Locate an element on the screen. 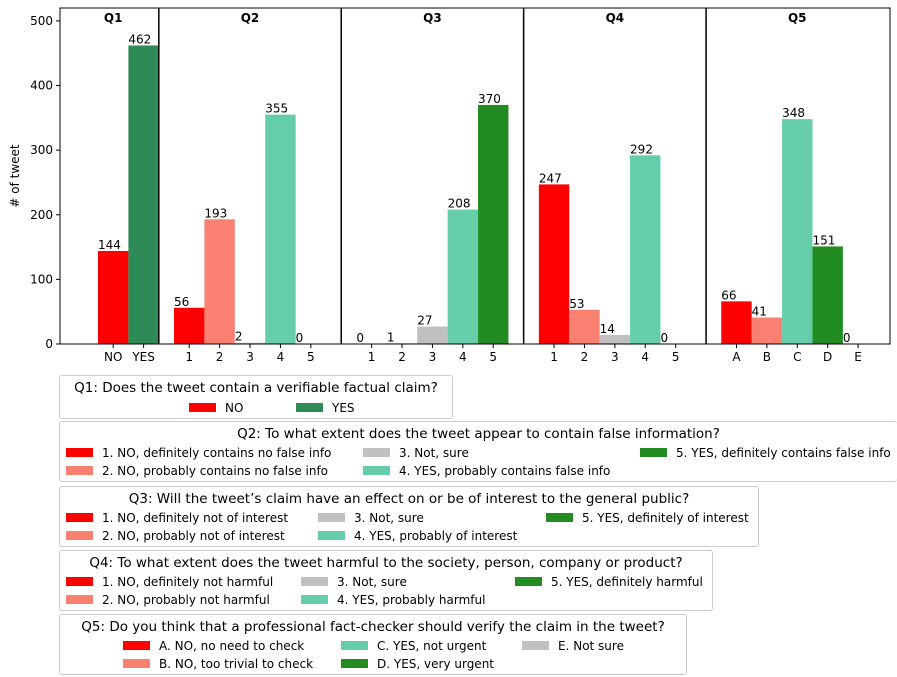 The width and height of the screenshot is (897, 677). y-tick-label: 500 is located at coordinates (41, 21).